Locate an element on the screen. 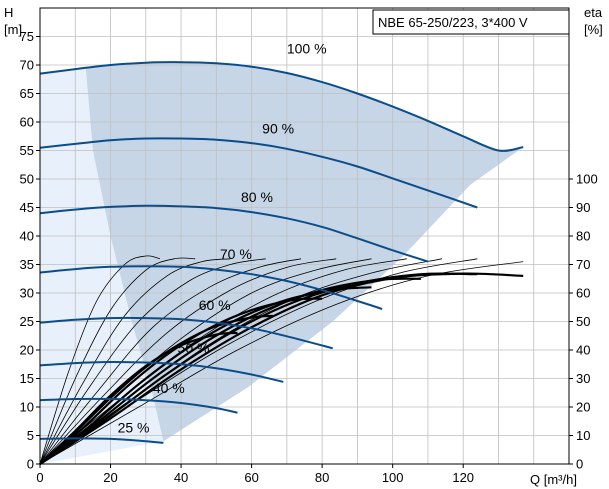  y-axis-label-left-bottom: [m] is located at coordinates (13, 29).